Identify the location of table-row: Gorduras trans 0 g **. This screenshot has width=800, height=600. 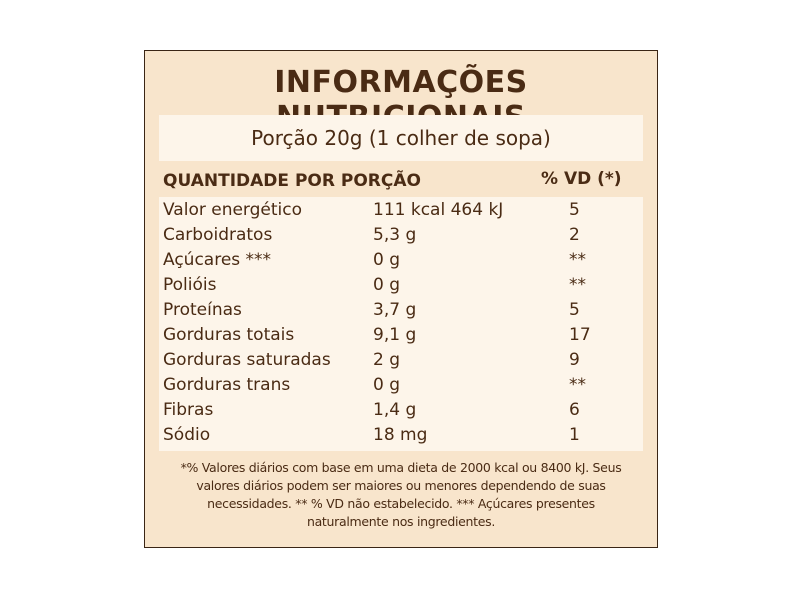
(401, 384).